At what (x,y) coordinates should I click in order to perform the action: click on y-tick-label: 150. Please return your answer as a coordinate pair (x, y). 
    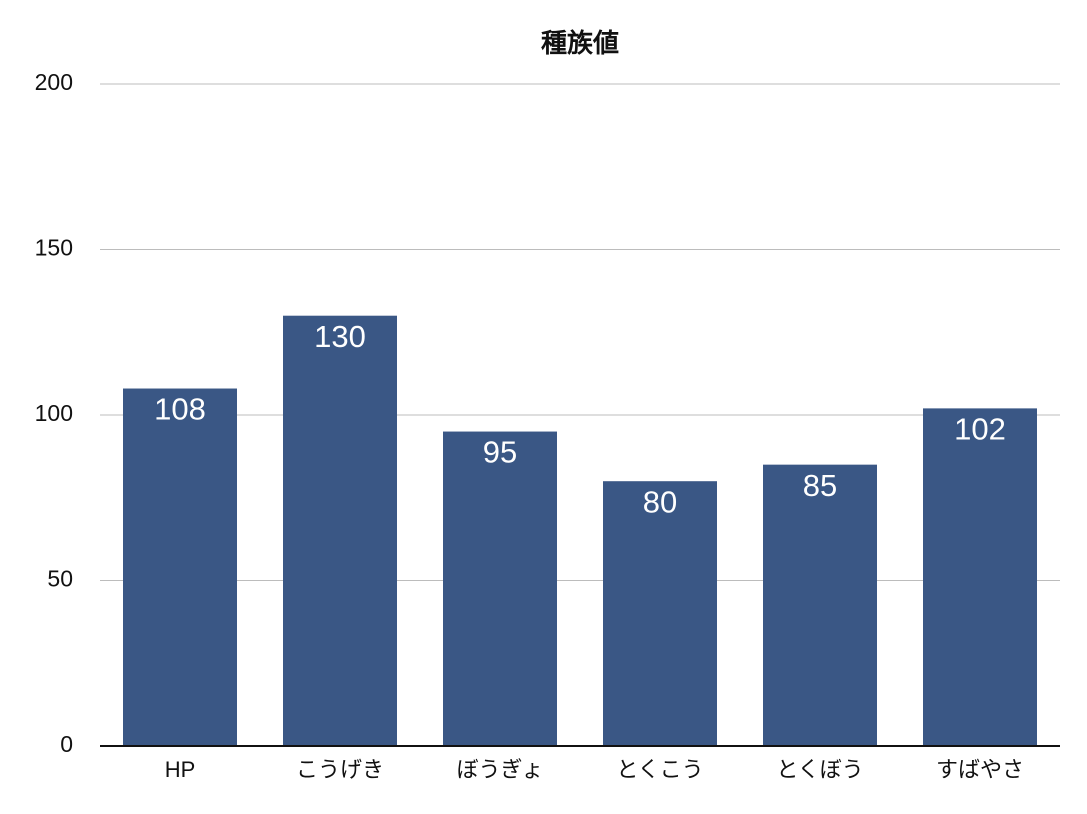
    Looking at the image, I should click on (54, 248).